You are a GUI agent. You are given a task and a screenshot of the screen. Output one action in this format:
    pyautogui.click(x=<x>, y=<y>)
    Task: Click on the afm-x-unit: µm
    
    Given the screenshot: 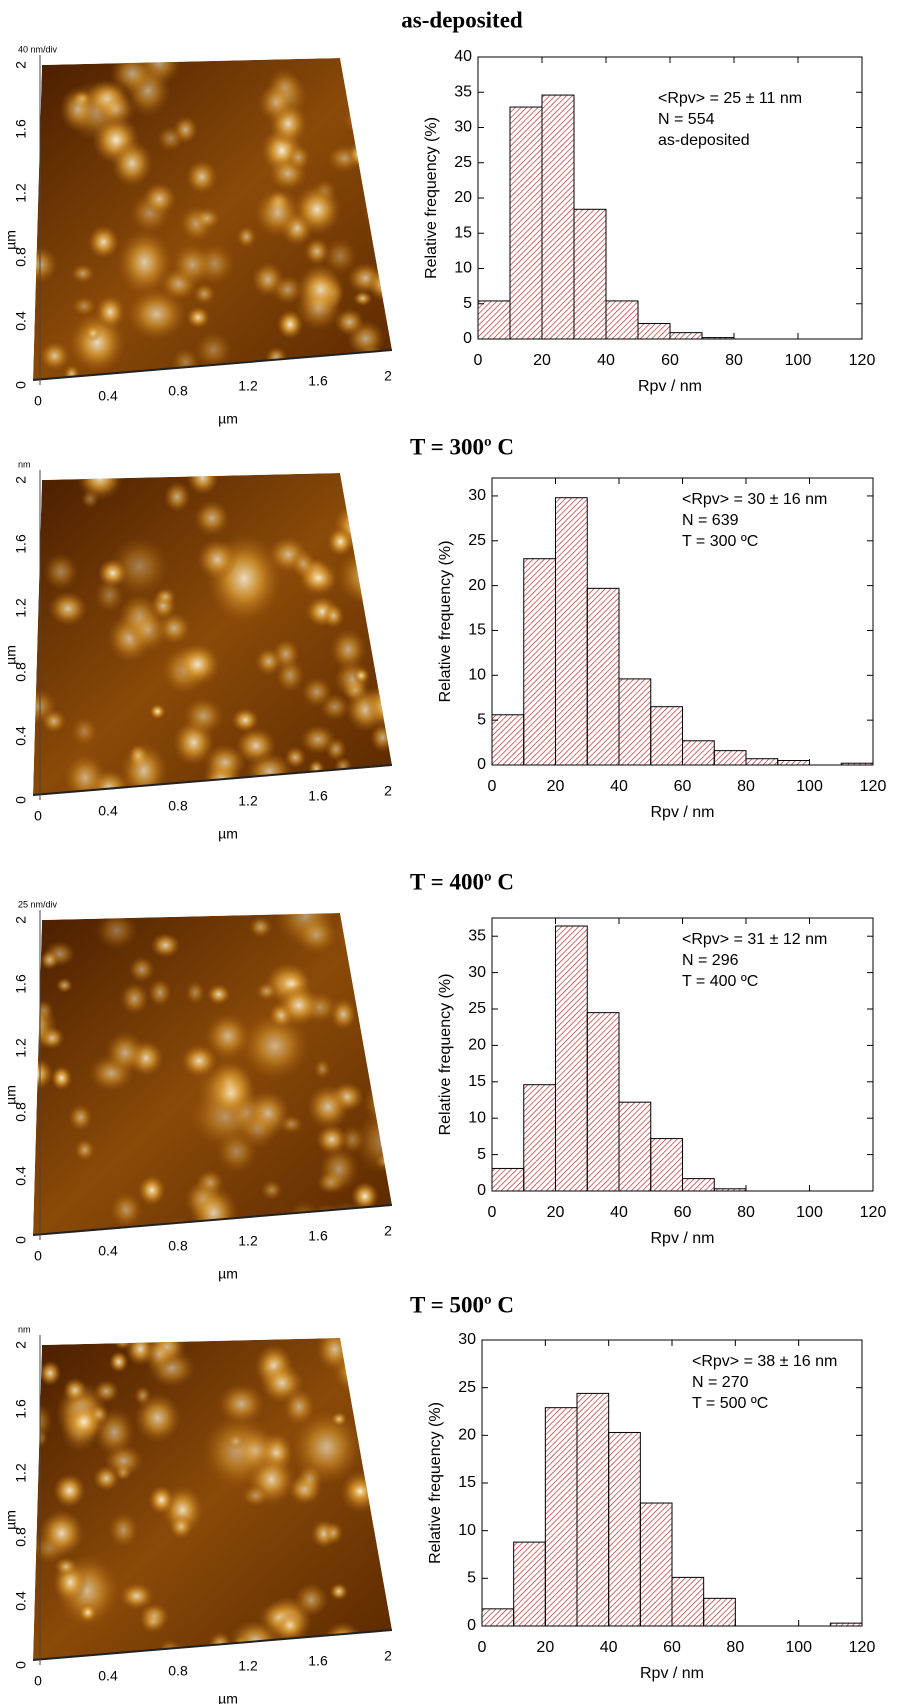 What is the action you would take?
    pyautogui.click(x=228, y=1697)
    